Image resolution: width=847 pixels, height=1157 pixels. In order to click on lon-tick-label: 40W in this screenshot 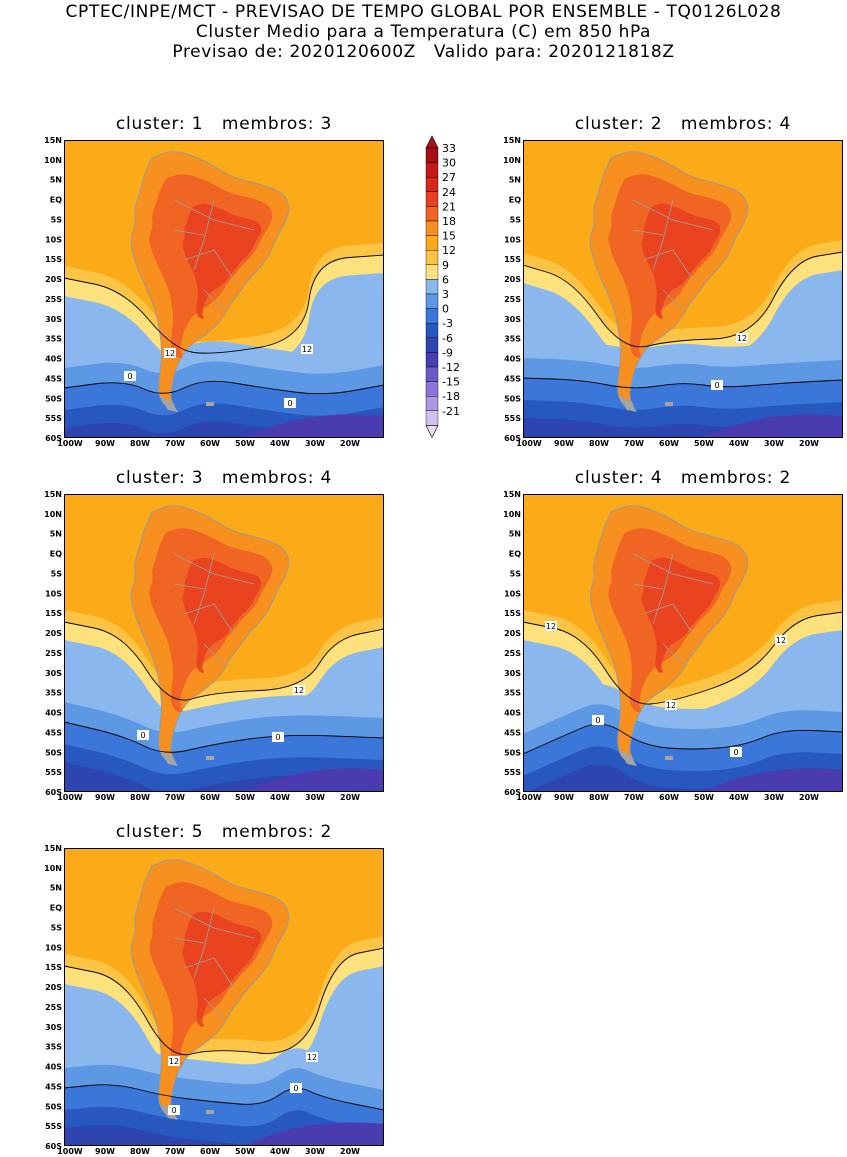, I will do `click(280, 797)`.